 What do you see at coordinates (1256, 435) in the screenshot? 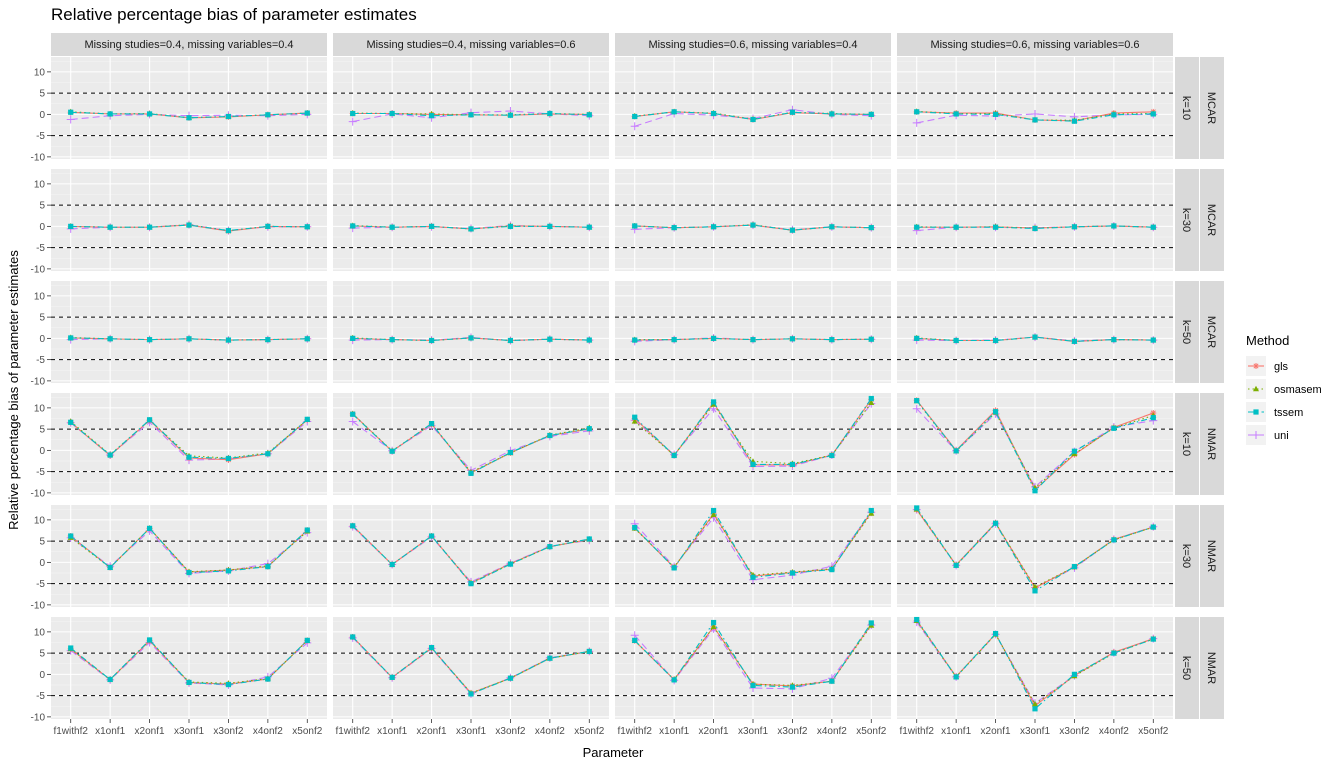
I see `legend-marker-uni` at bounding box center [1256, 435].